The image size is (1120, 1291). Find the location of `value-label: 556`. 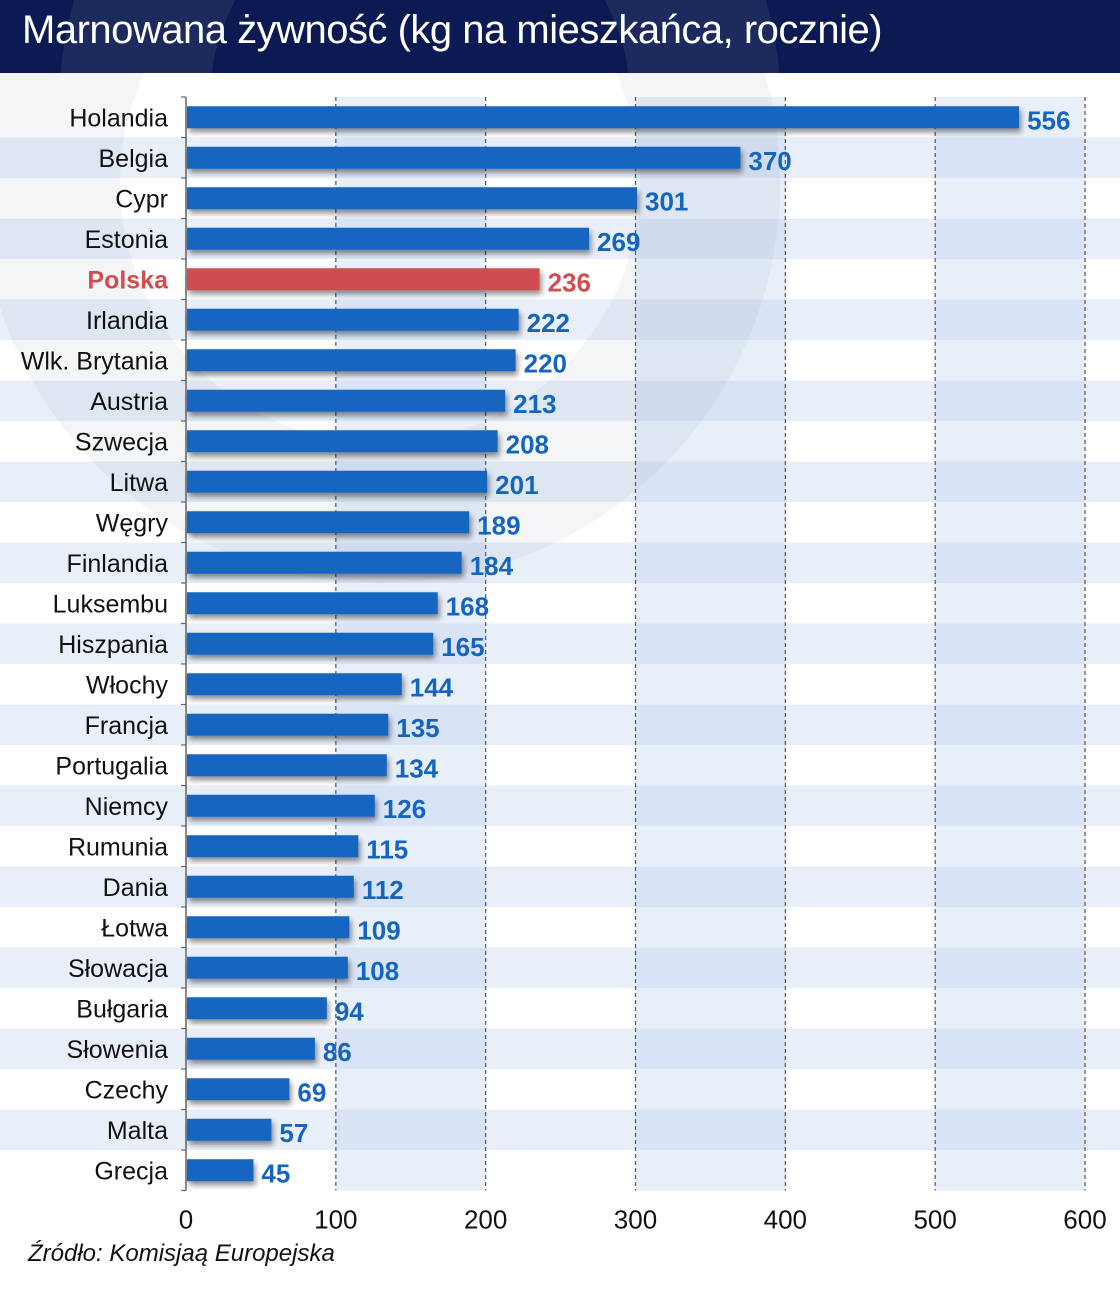

value-label: 556 is located at coordinates (1048, 120).